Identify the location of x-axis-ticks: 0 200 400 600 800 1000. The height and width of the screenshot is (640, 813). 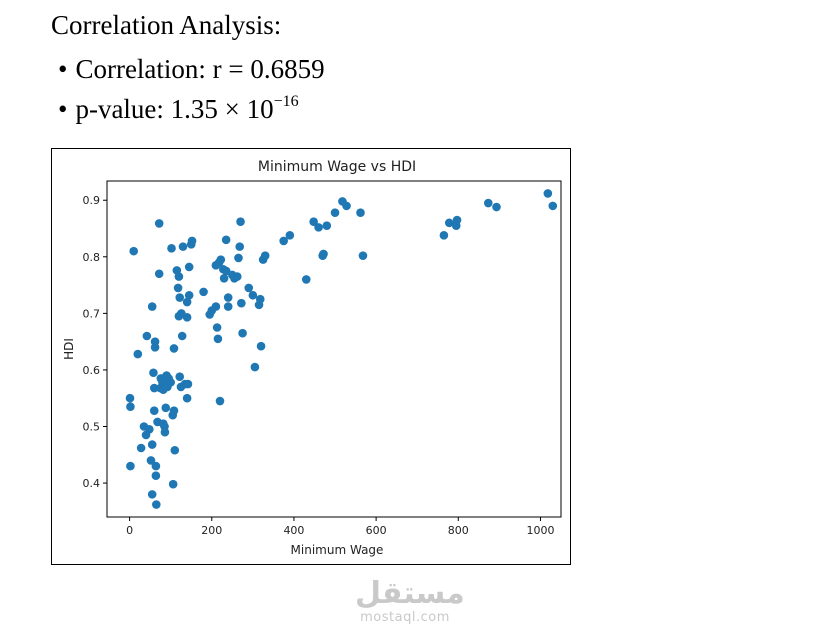
(340, 527).